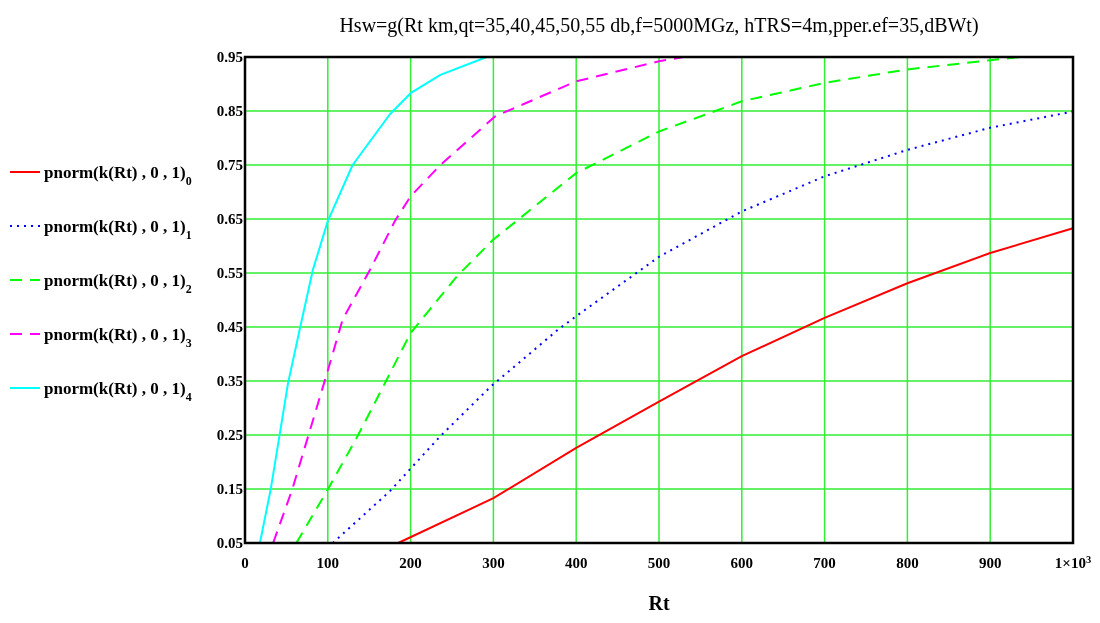  What do you see at coordinates (229, 57) in the screenshot?
I see `y-tick-label: 0.95` at bounding box center [229, 57].